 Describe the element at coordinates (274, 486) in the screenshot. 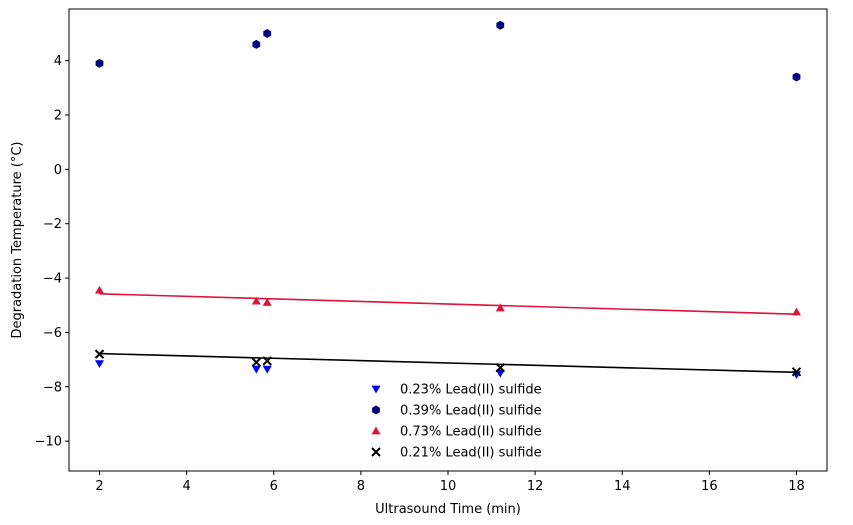

I see `x-tick-label: 6` at that location.